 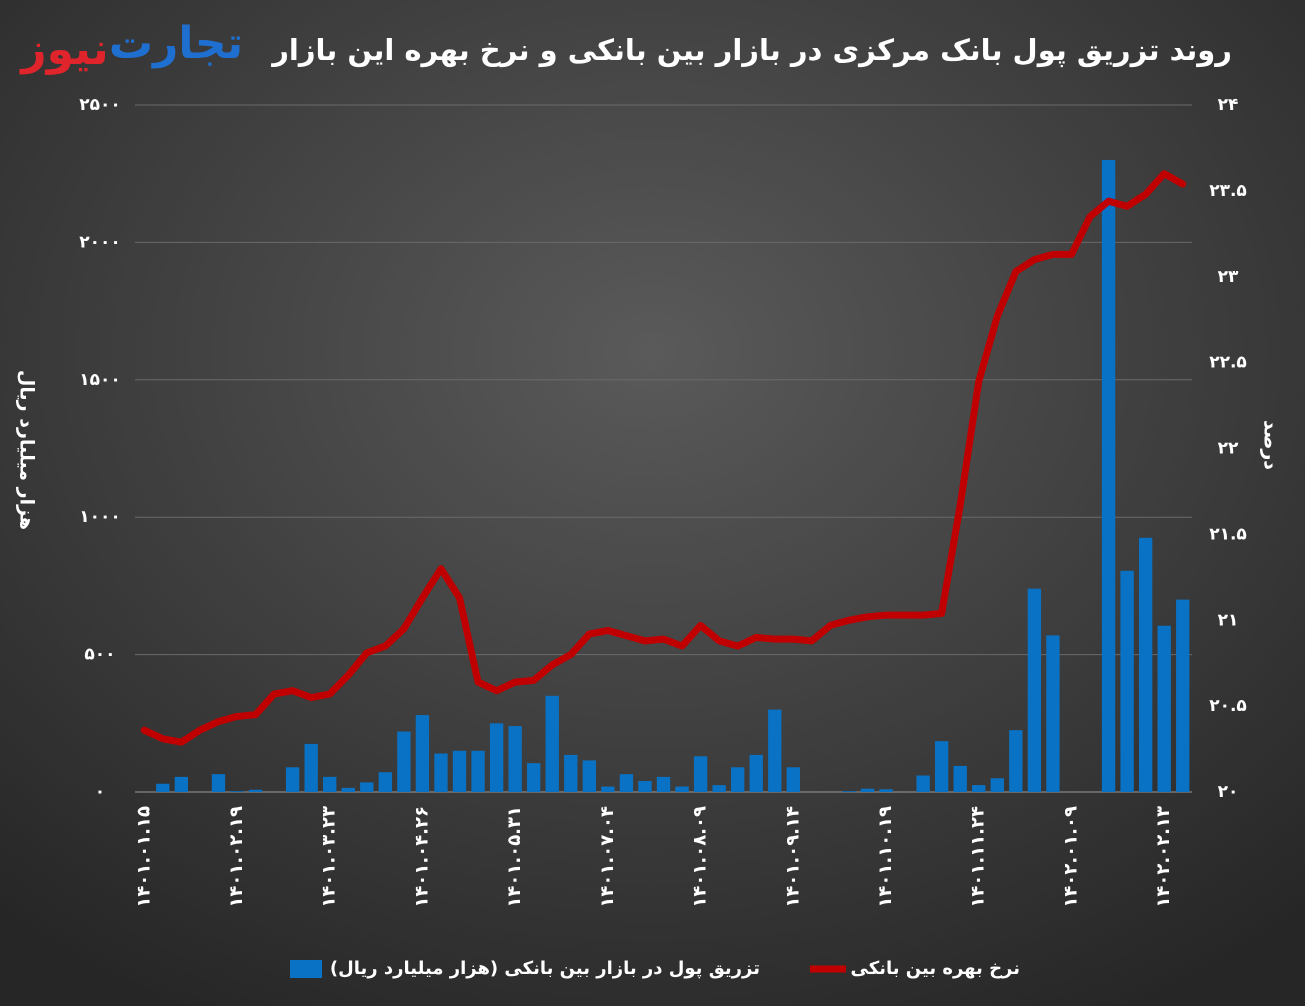 I want to click on y2-tick-label: ۲۴, so click(x=1228, y=105).